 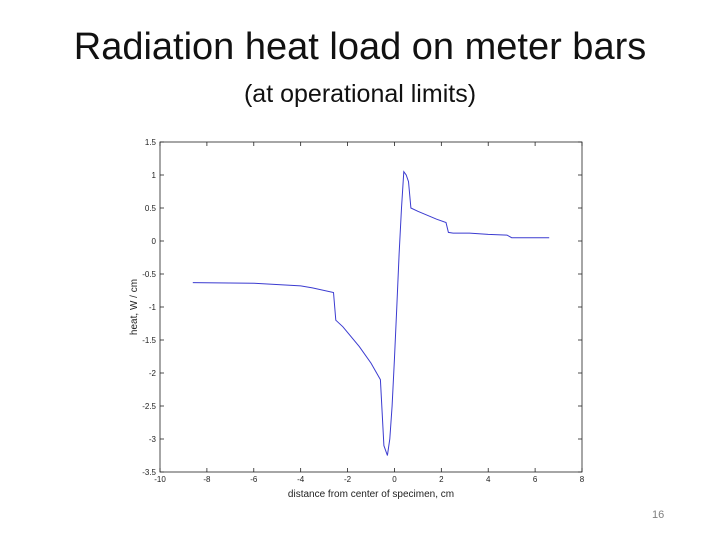 What do you see at coordinates (658, 515) in the screenshot?
I see `page-number: 16` at bounding box center [658, 515].